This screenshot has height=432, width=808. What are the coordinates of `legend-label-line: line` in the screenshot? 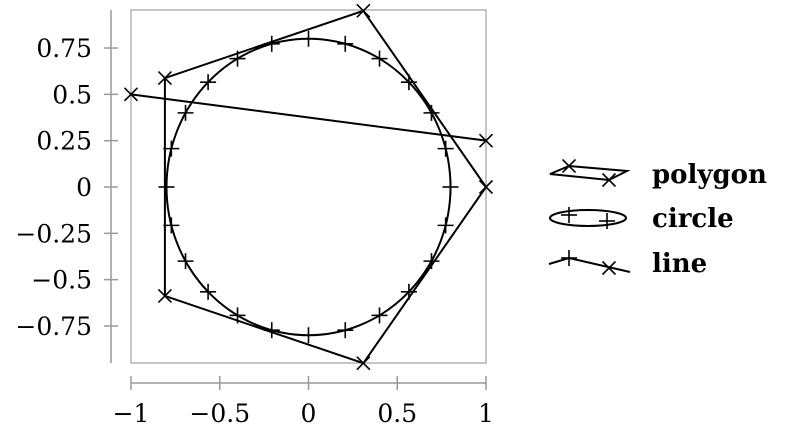 It's located at (679, 264).